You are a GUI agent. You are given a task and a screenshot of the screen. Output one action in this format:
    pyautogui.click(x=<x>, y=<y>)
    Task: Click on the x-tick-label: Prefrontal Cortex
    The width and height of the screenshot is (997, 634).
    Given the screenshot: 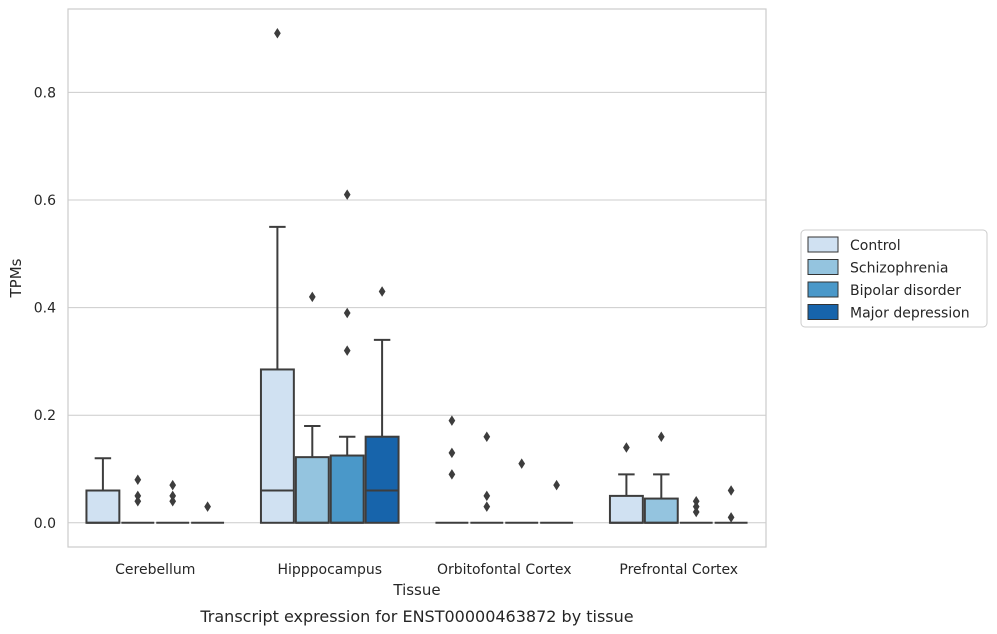 What is the action you would take?
    pyautogui.click(x=678, y=570)
    